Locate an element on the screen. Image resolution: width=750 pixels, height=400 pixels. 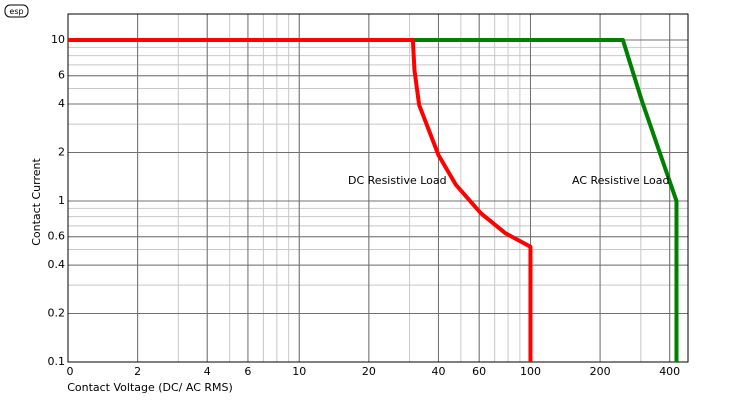
y-tick-label: 1 is located at coordinates (61, 200).